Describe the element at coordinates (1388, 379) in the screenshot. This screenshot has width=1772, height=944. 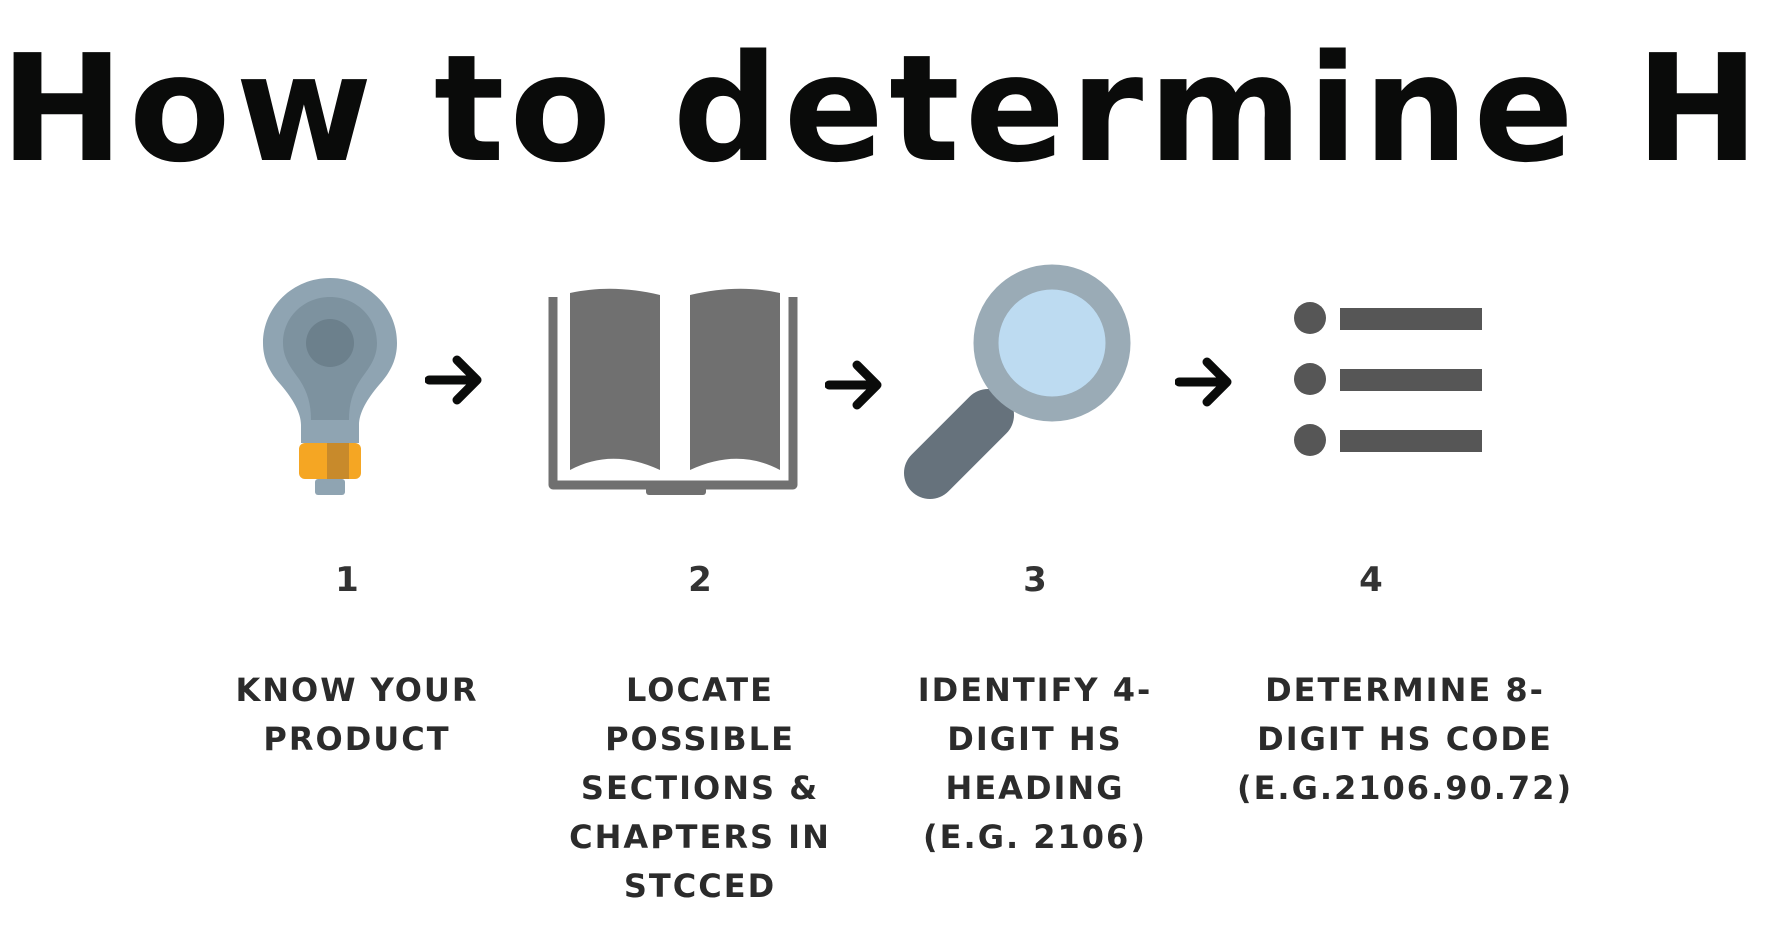
I see `list-icon` at that location.